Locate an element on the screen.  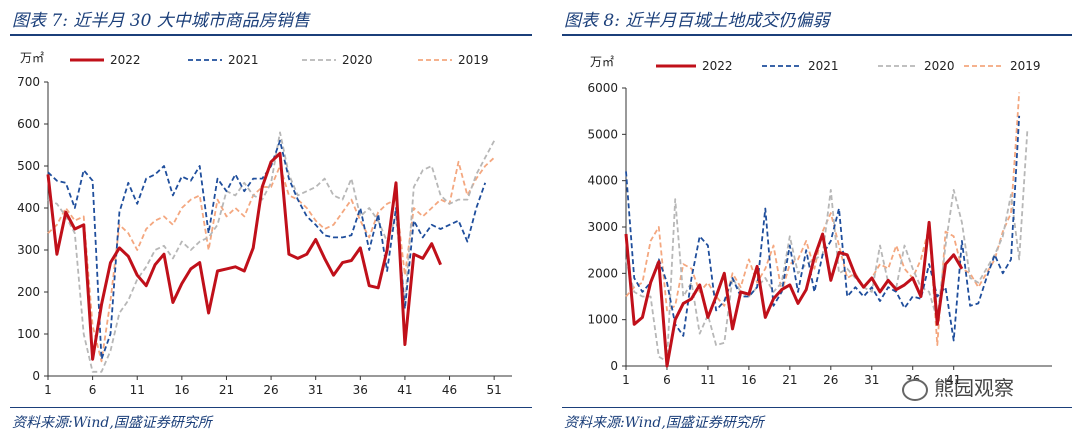
y-tick-label: 4000 is located at coordinates (602, 181).